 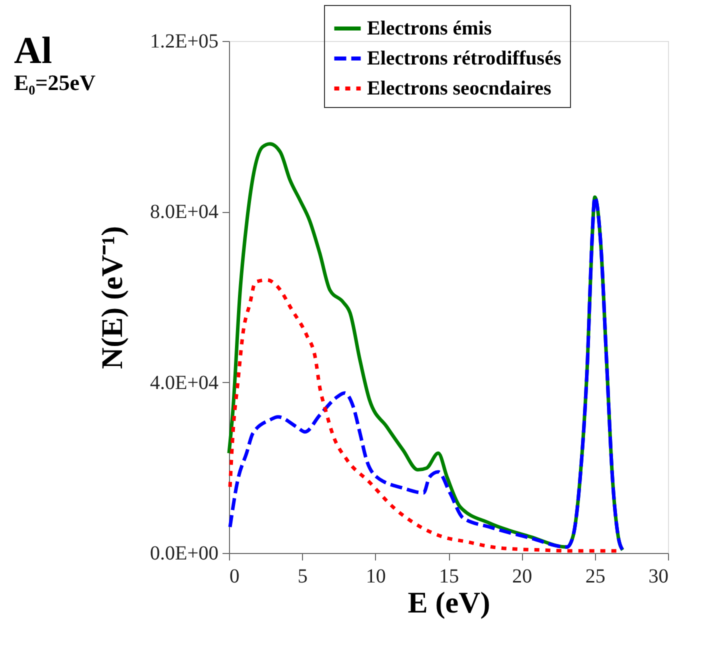 What do you see at coordinates (113, 298) in the screenshot?
I see `y-axis-title: N(E) (eV⁻¹)` at bounding box center [113, 298].